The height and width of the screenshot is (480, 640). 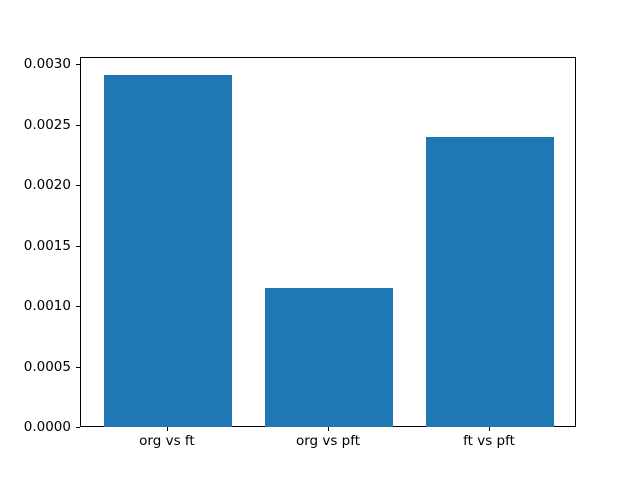 What do you see at coordinates (167, 441) in the screenshot?
I see `x-tick-label: org vs ft` at bounding box center [167, 441].